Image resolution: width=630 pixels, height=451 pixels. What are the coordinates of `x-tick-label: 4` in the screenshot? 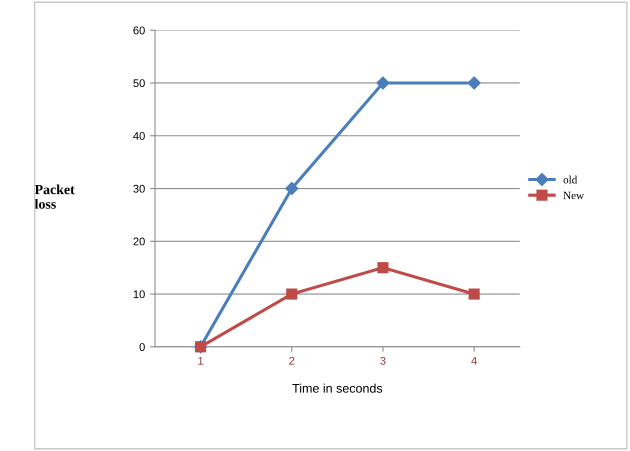 It's located at (474, 360).